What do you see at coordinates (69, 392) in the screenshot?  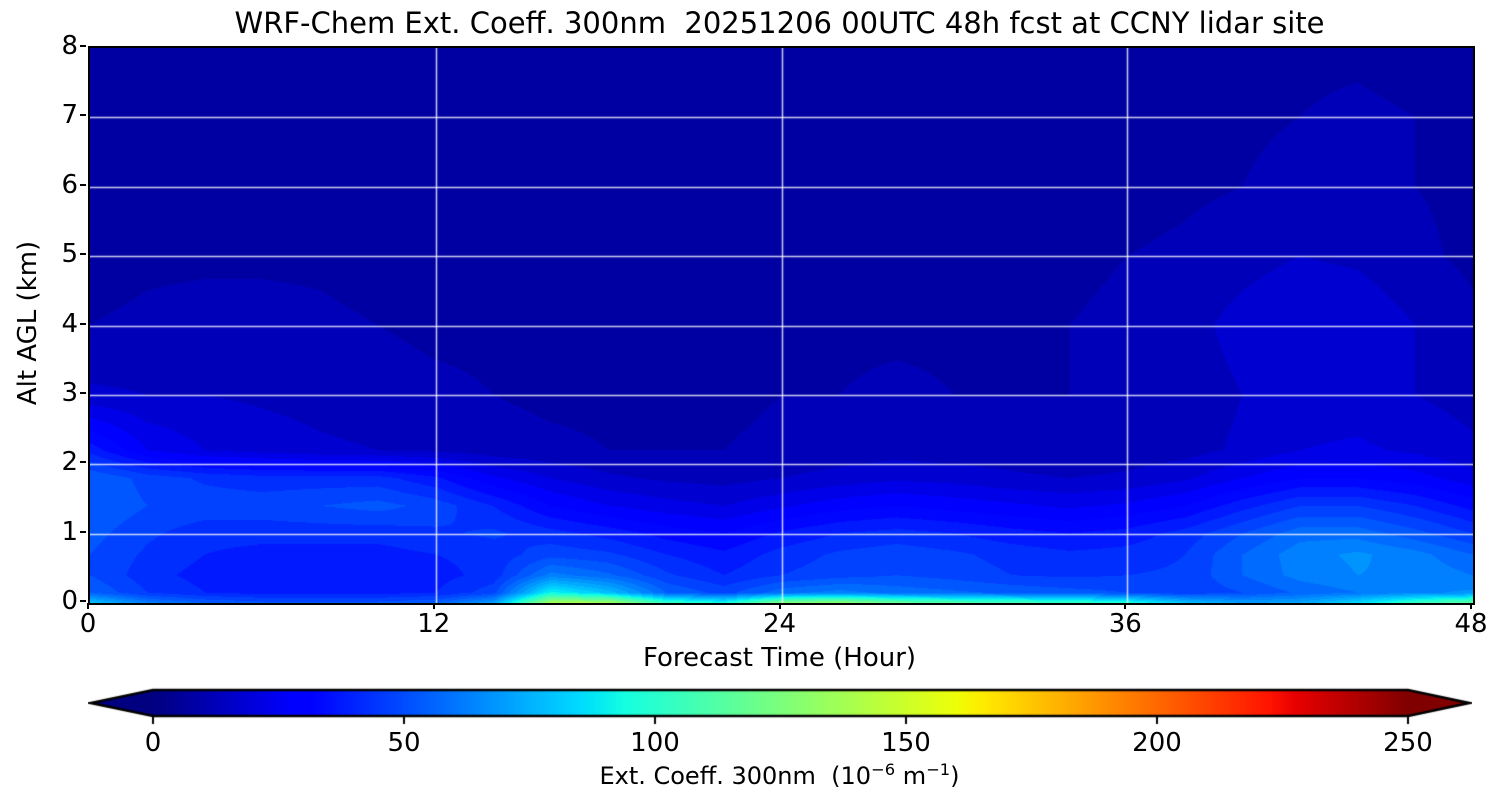 I see `y-tick-label-3: 3` at bounding box center [69, 392].